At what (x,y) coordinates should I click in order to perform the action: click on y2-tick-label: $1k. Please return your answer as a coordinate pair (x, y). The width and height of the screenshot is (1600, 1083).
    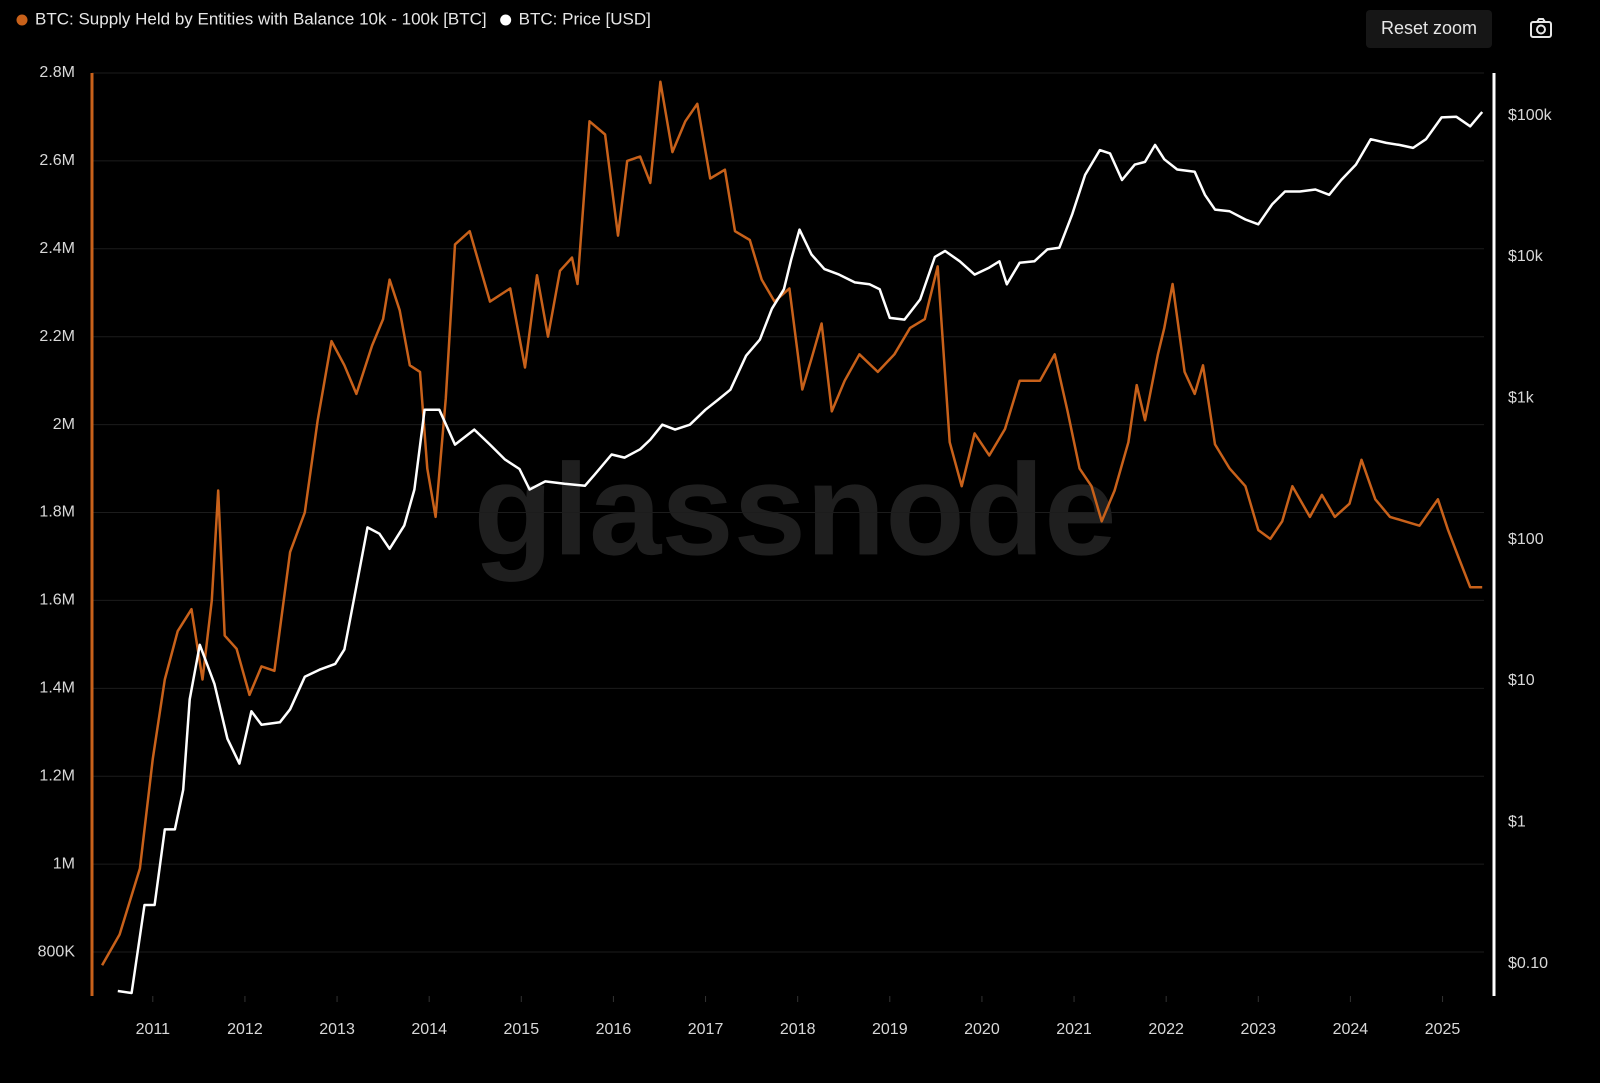
    Looking at the image, I should click on (1521, 397).